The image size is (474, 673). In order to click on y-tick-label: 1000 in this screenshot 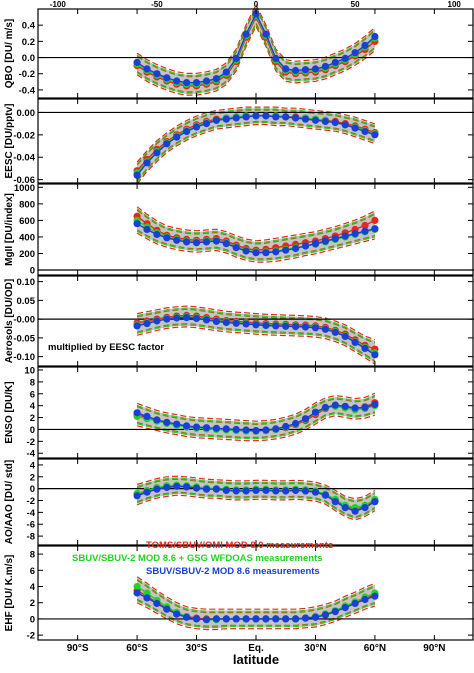, I will do `click(24, 188)`.